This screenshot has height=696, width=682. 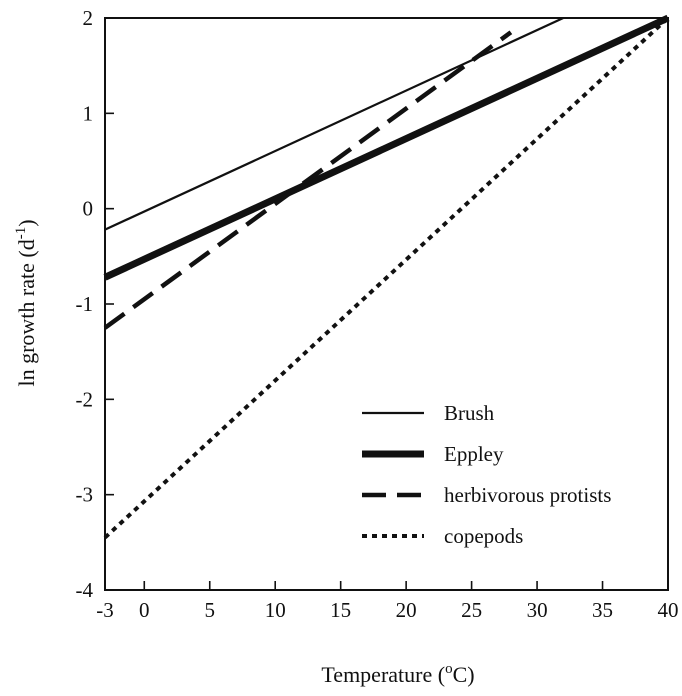 I want to click on x-tick-label: 20, so click(x=406, y=610).